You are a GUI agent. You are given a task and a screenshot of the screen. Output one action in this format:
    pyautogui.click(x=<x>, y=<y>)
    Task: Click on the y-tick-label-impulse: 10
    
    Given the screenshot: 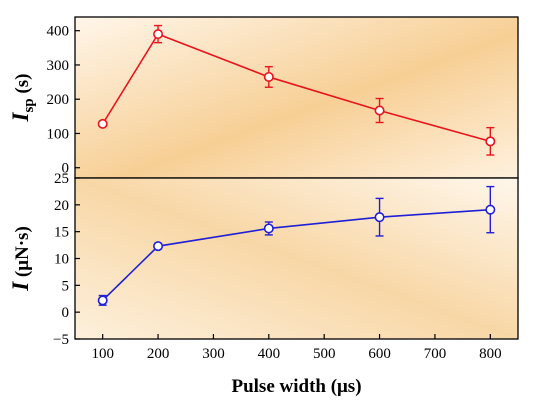 What is the action you would take?
    pyautogui.click(x=61, y=260)
    